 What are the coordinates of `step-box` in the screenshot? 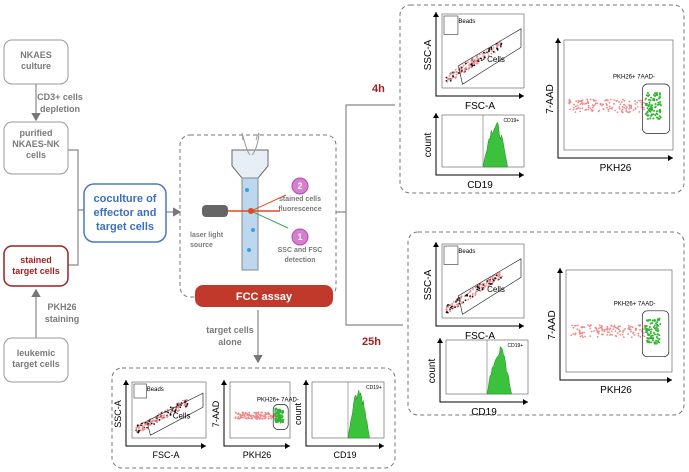 It's located at (36, 360).